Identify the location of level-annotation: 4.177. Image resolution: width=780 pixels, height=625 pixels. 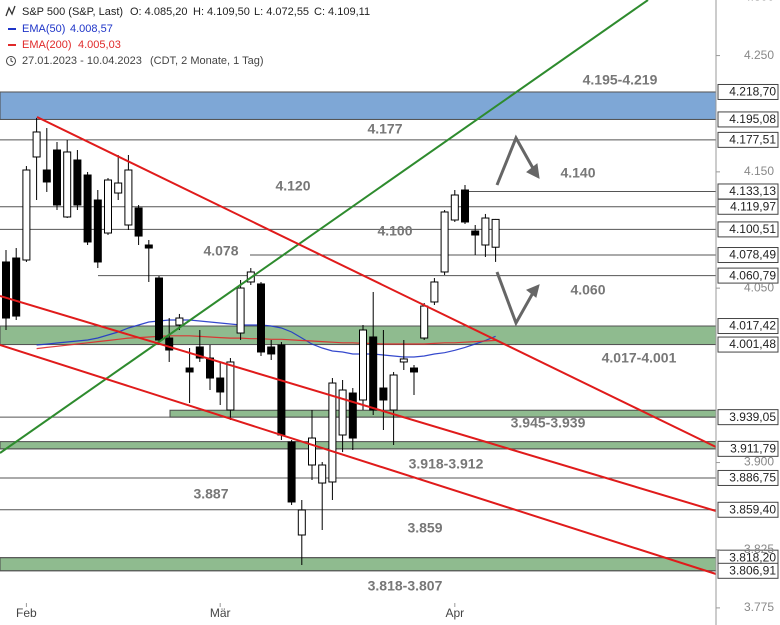
(384, 129).